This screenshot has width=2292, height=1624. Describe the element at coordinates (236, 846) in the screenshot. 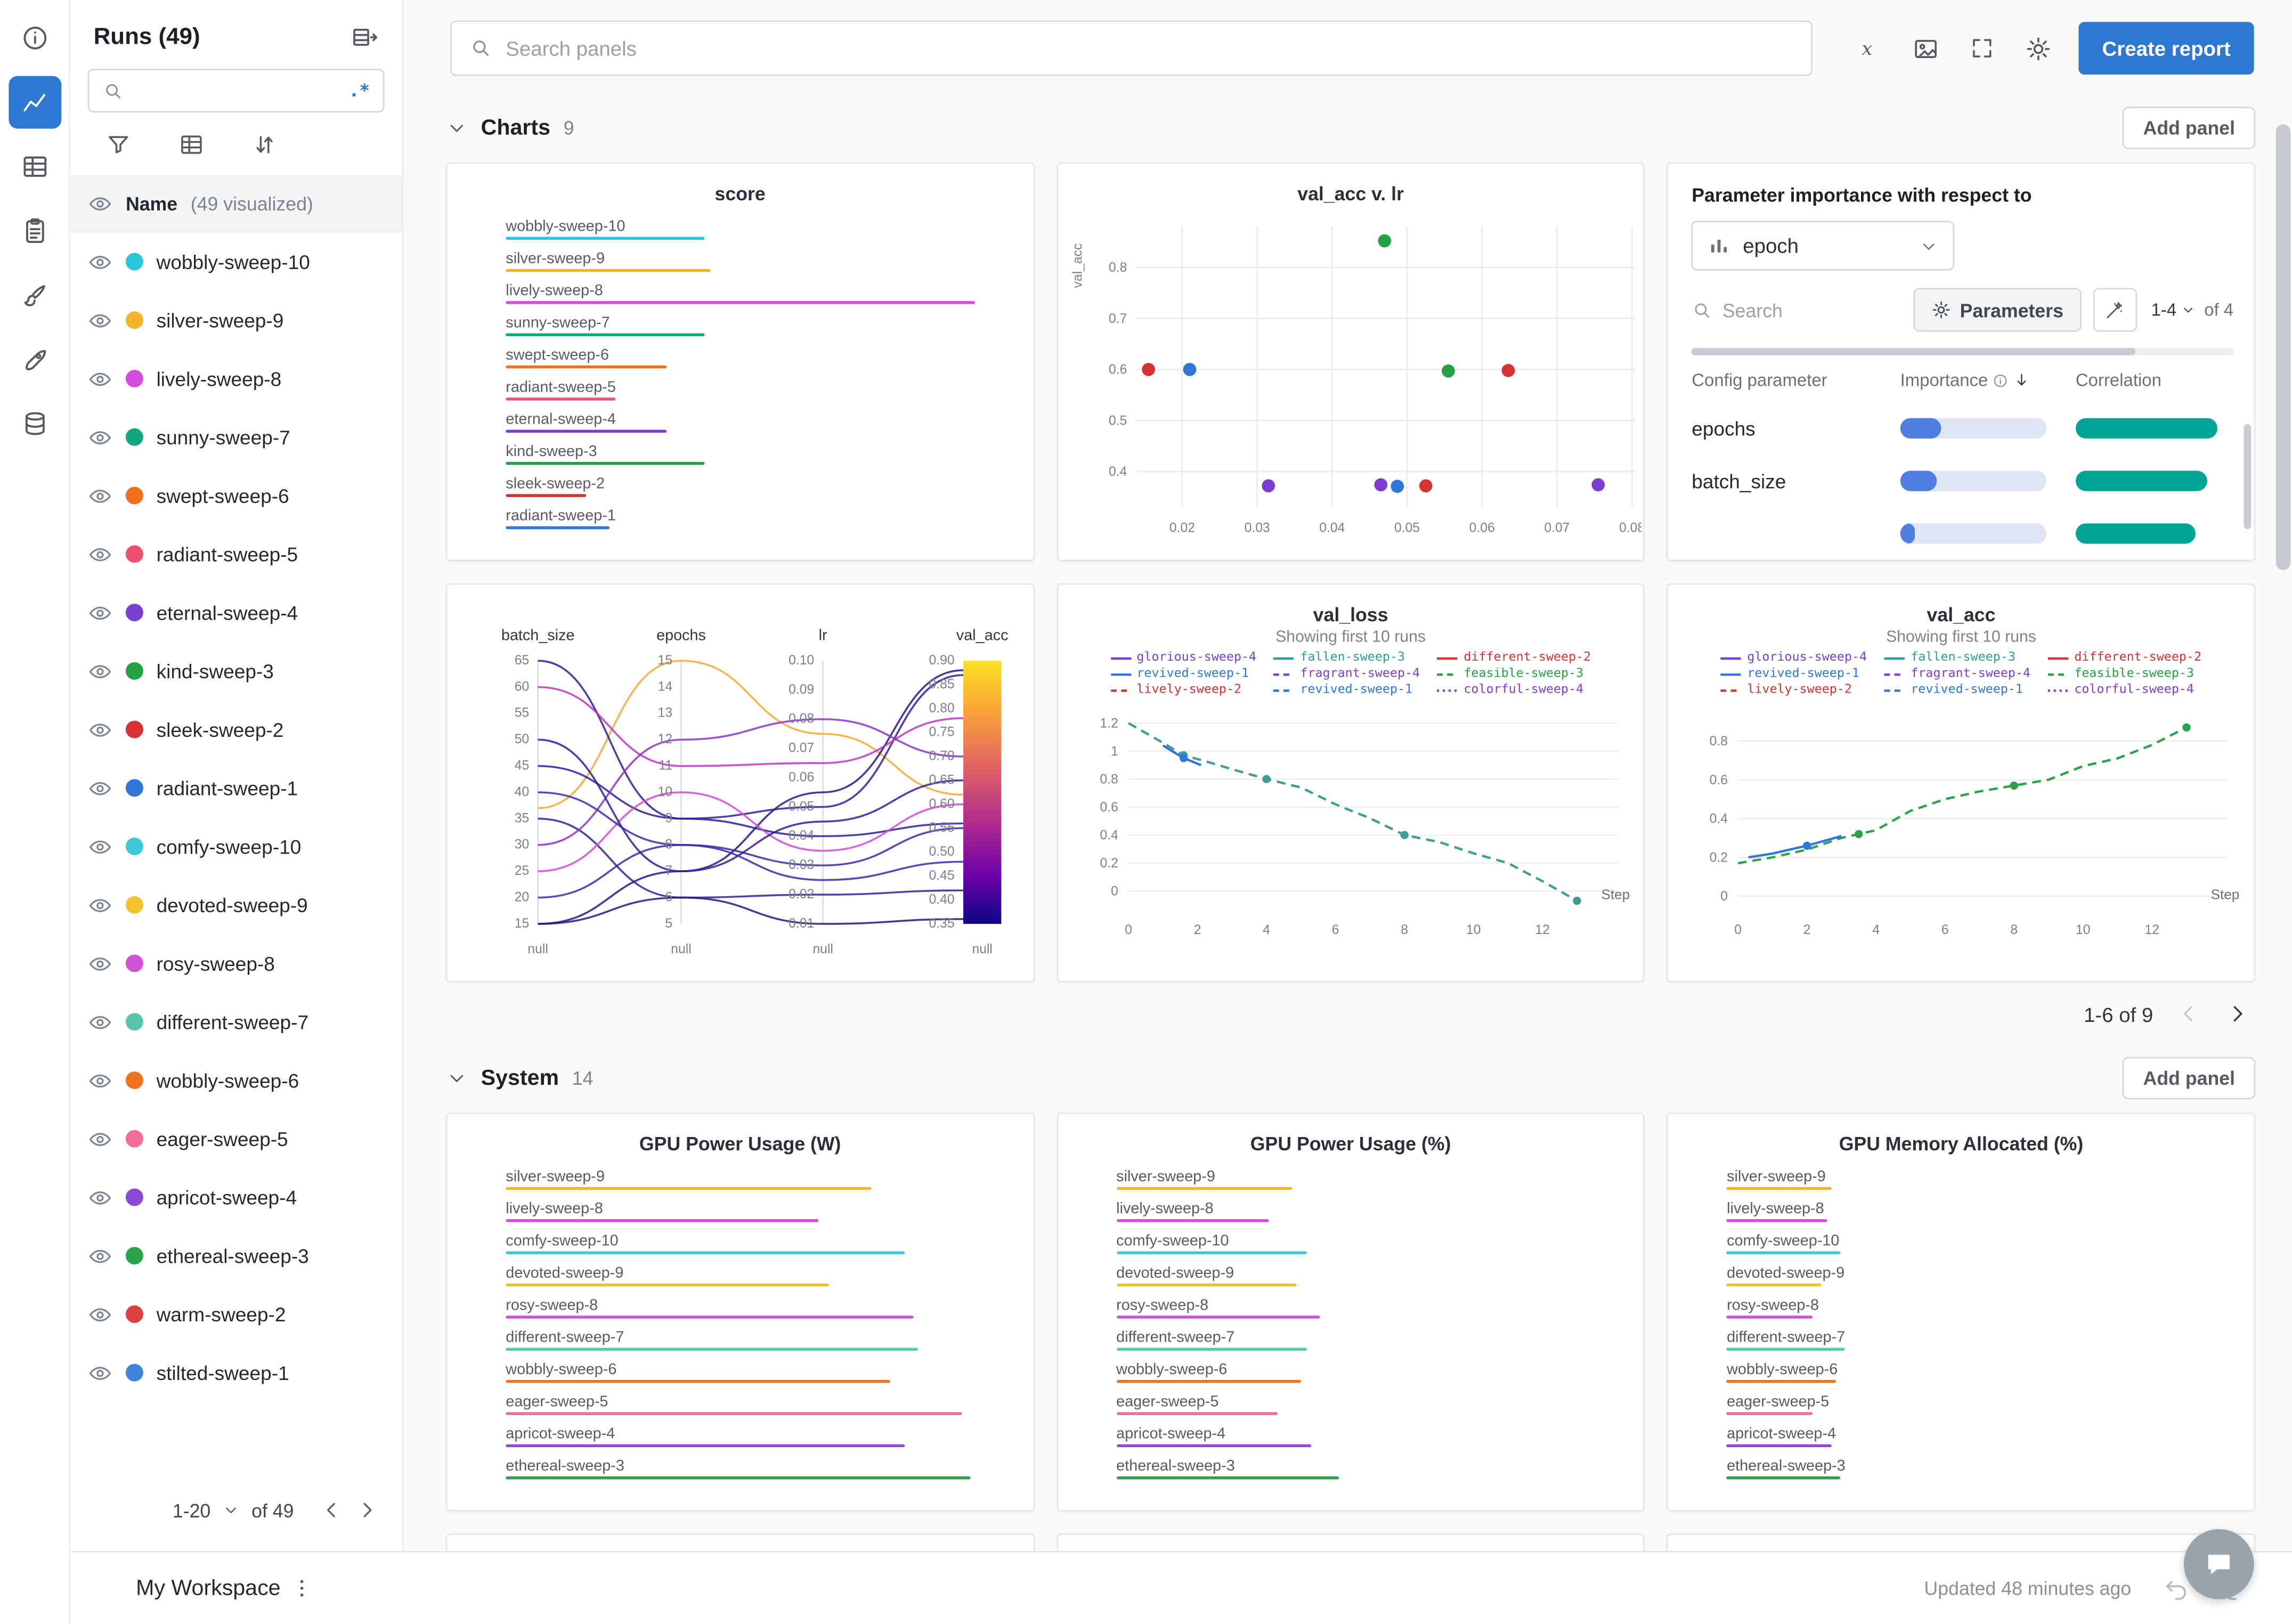

I see `run-row: comfy-sweep-10` at that location.